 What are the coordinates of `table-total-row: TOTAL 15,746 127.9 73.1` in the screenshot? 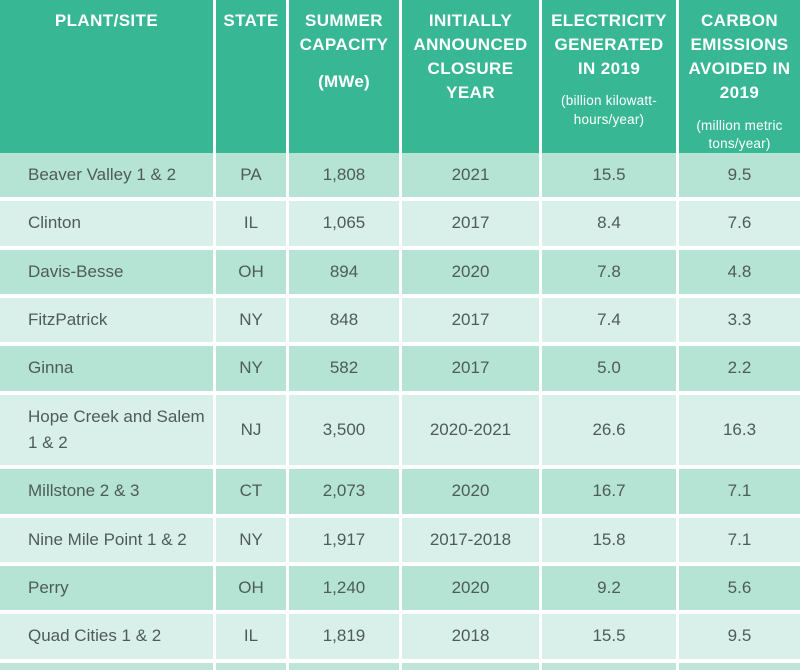 It's located at (400, 666).